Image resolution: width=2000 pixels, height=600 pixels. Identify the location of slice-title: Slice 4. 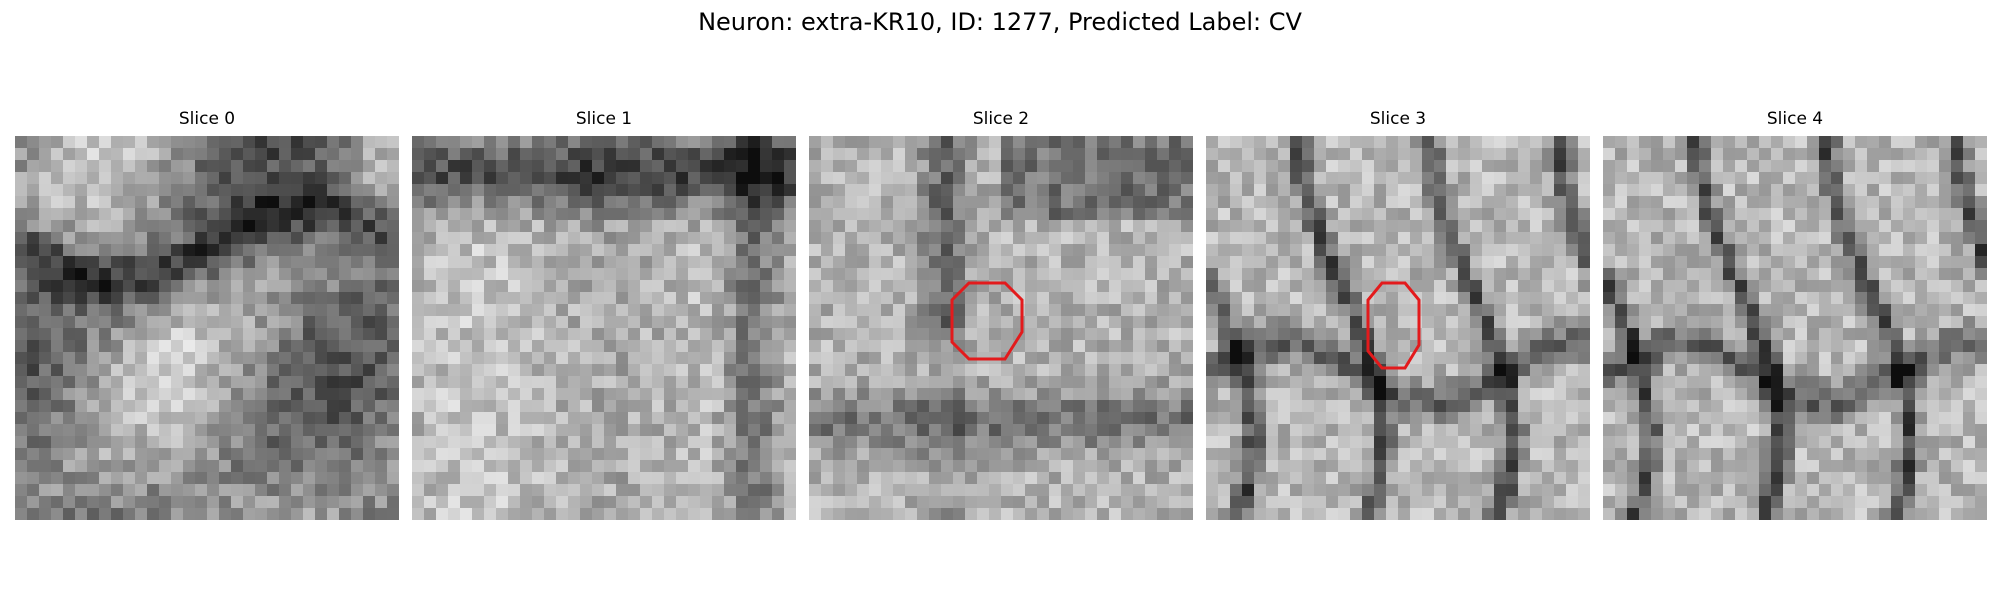
(1795, 119).